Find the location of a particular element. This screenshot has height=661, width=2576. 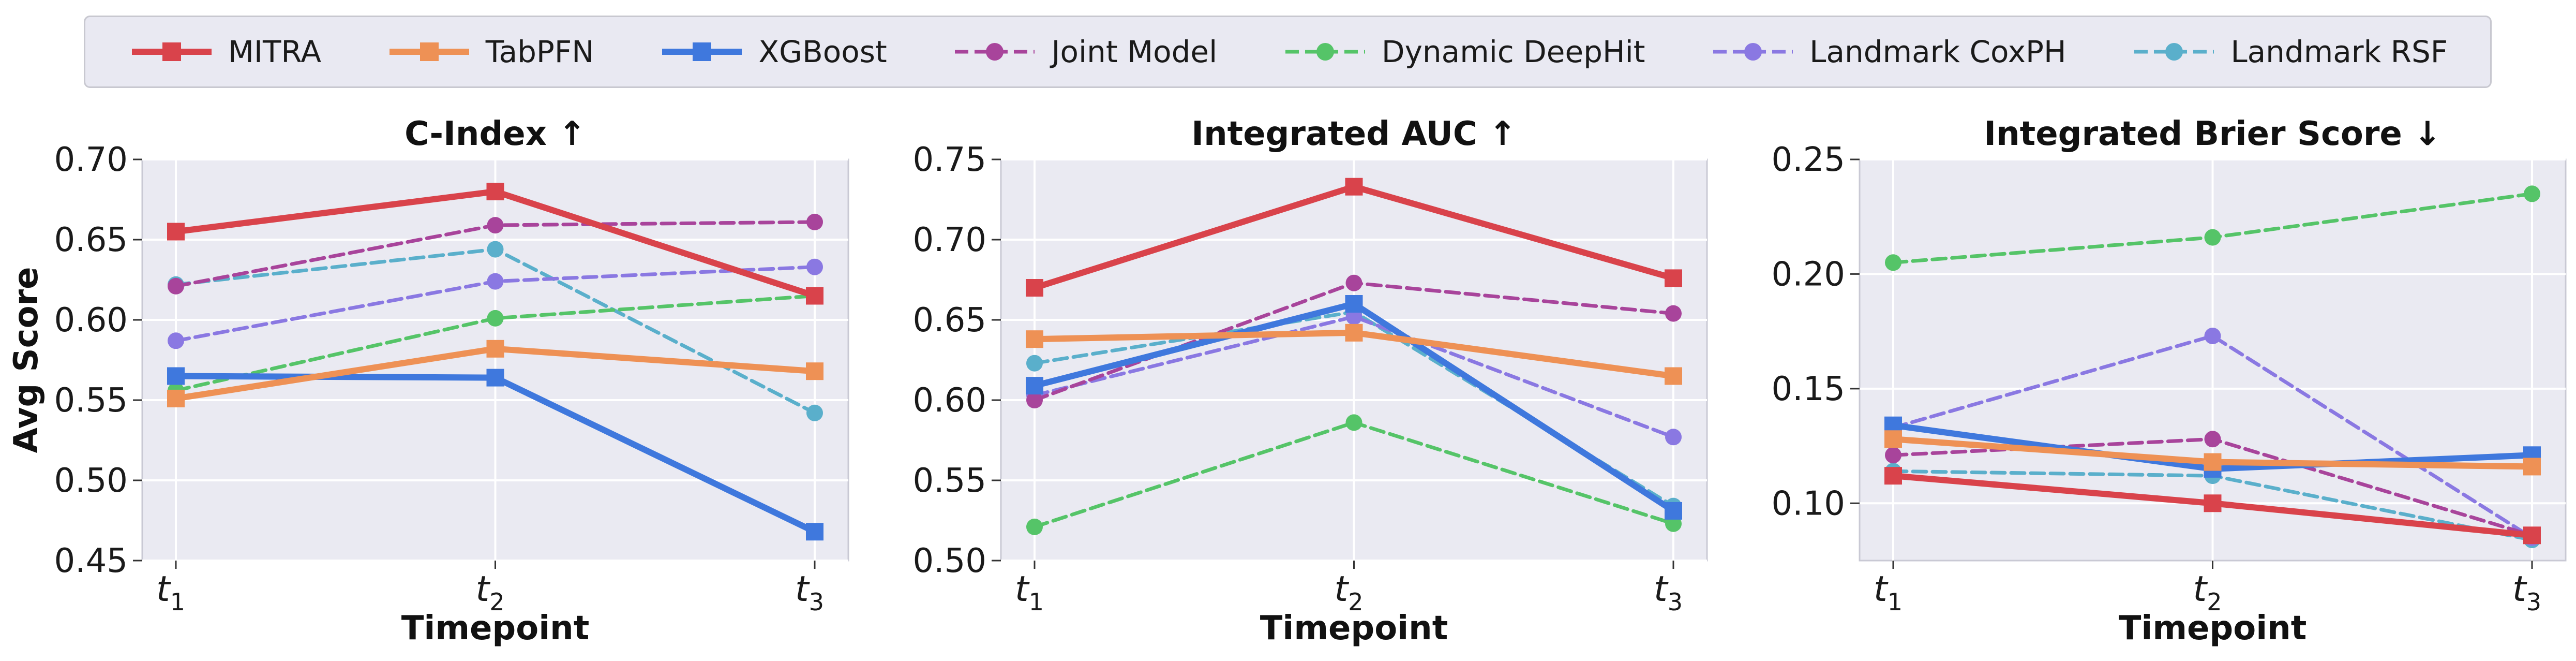

series-joint-model is located at coordinates (495, 254).